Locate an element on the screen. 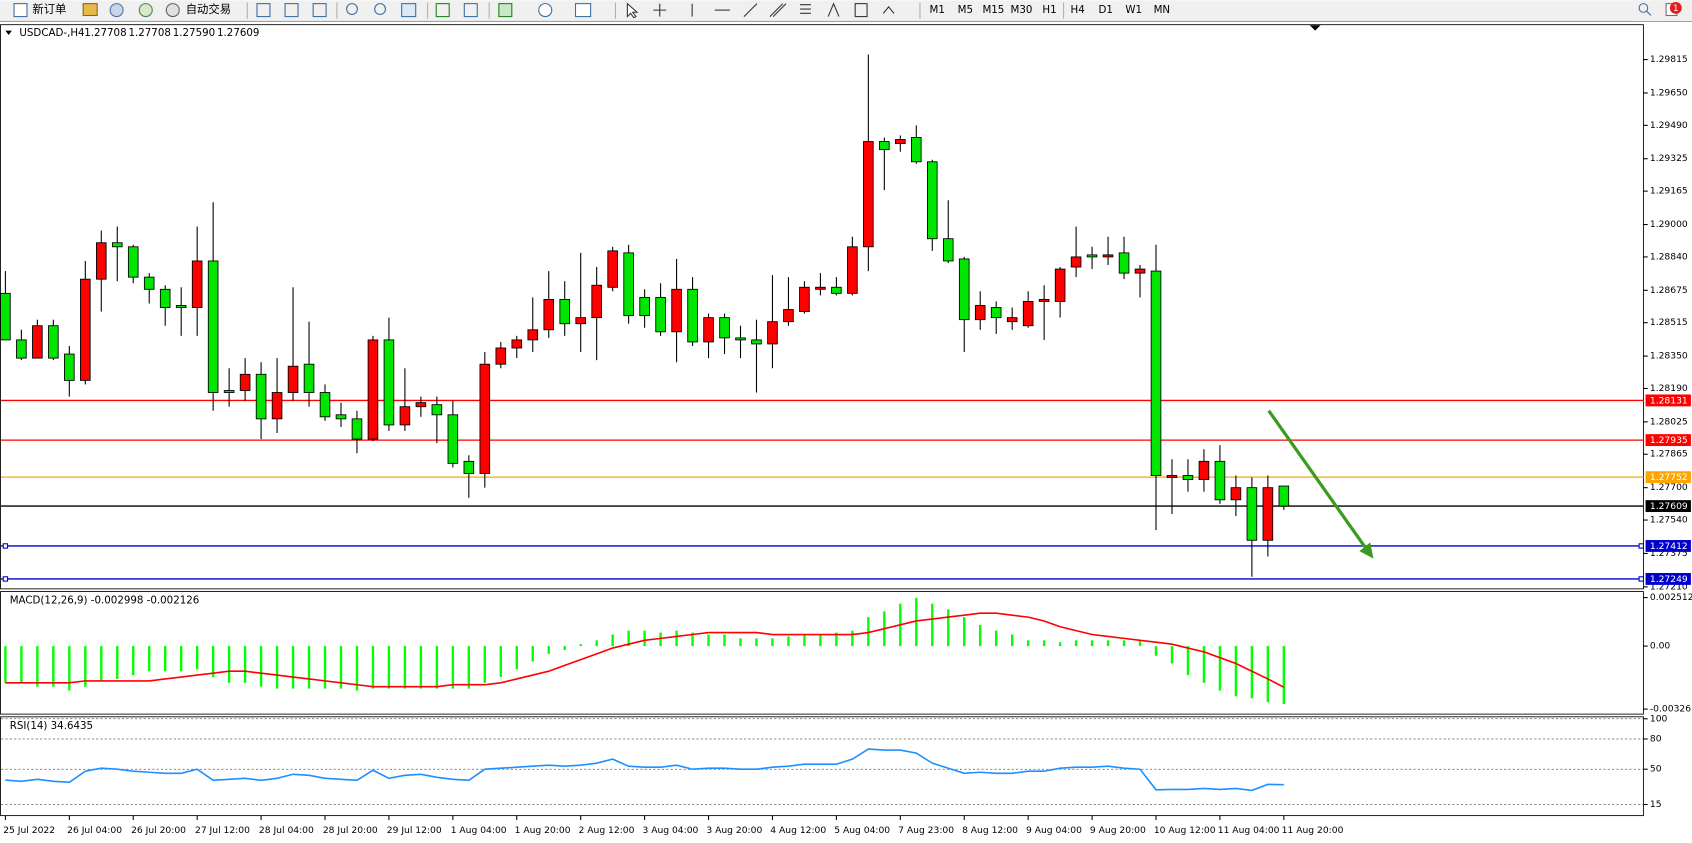 This screenshot has width=1692, height=843. label-tool is located at coordinates (861, 10).